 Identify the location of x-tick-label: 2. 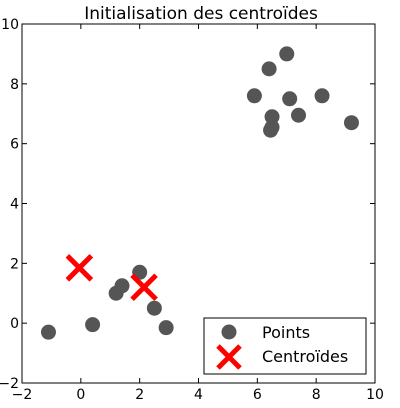
(139, 395).